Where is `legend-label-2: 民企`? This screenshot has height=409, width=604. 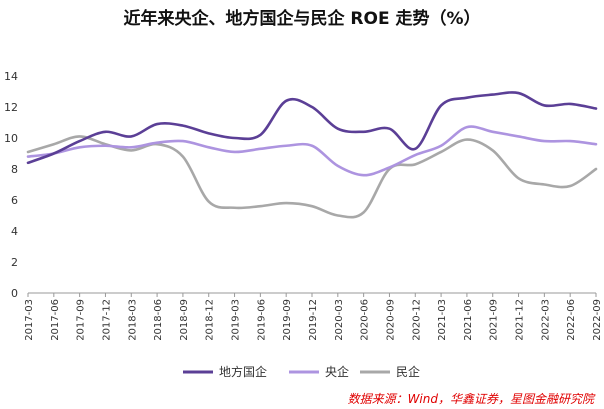 legend-label-2: 民企 is located at coordinates (408, 371).